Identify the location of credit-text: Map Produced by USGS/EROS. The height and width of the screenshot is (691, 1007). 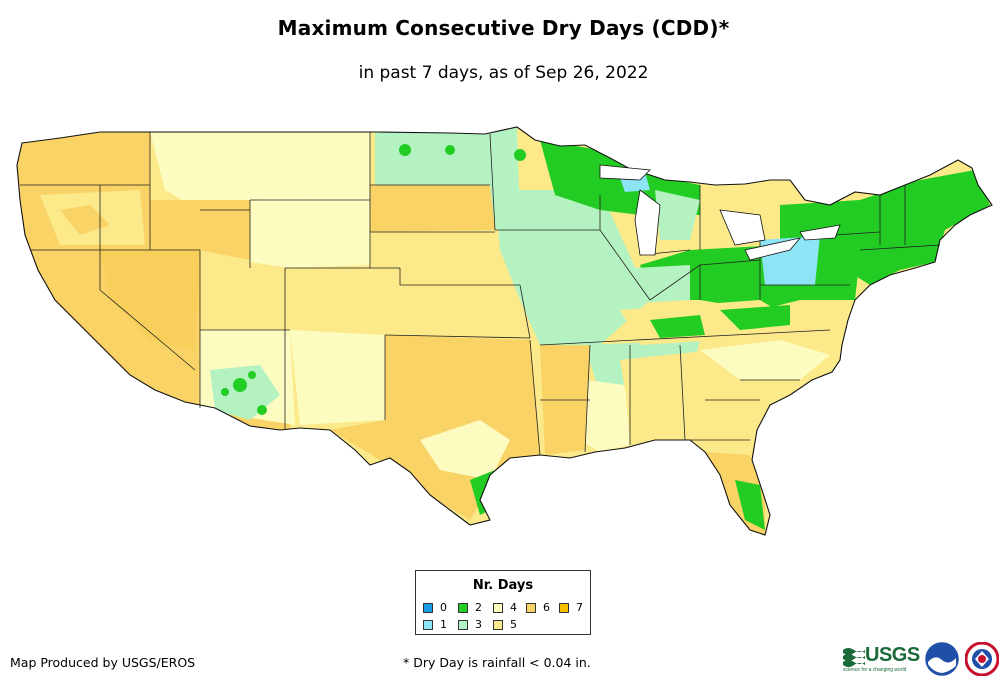
(103, 662).